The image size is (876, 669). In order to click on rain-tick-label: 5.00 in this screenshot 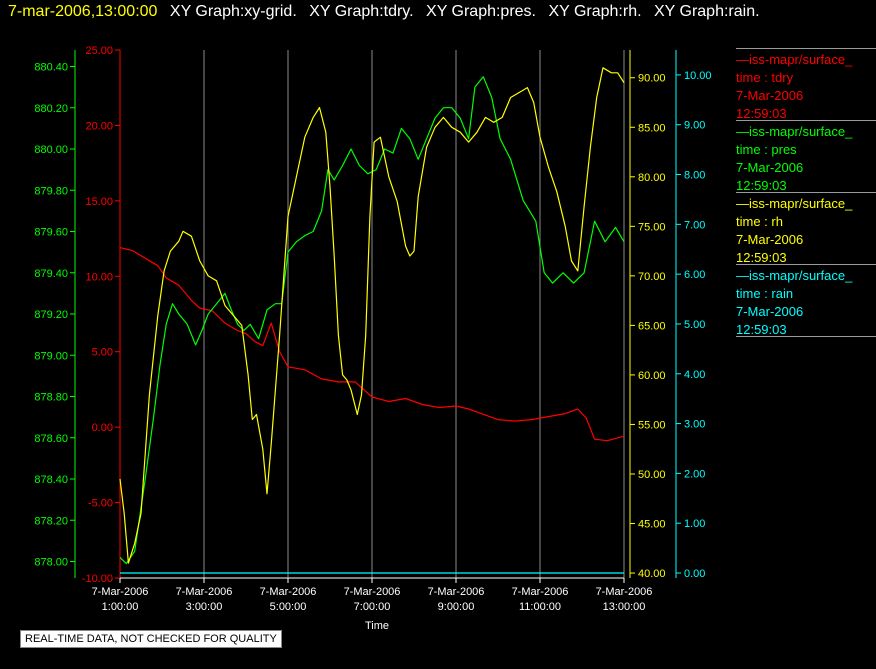, I will do `click(694, 325)`.